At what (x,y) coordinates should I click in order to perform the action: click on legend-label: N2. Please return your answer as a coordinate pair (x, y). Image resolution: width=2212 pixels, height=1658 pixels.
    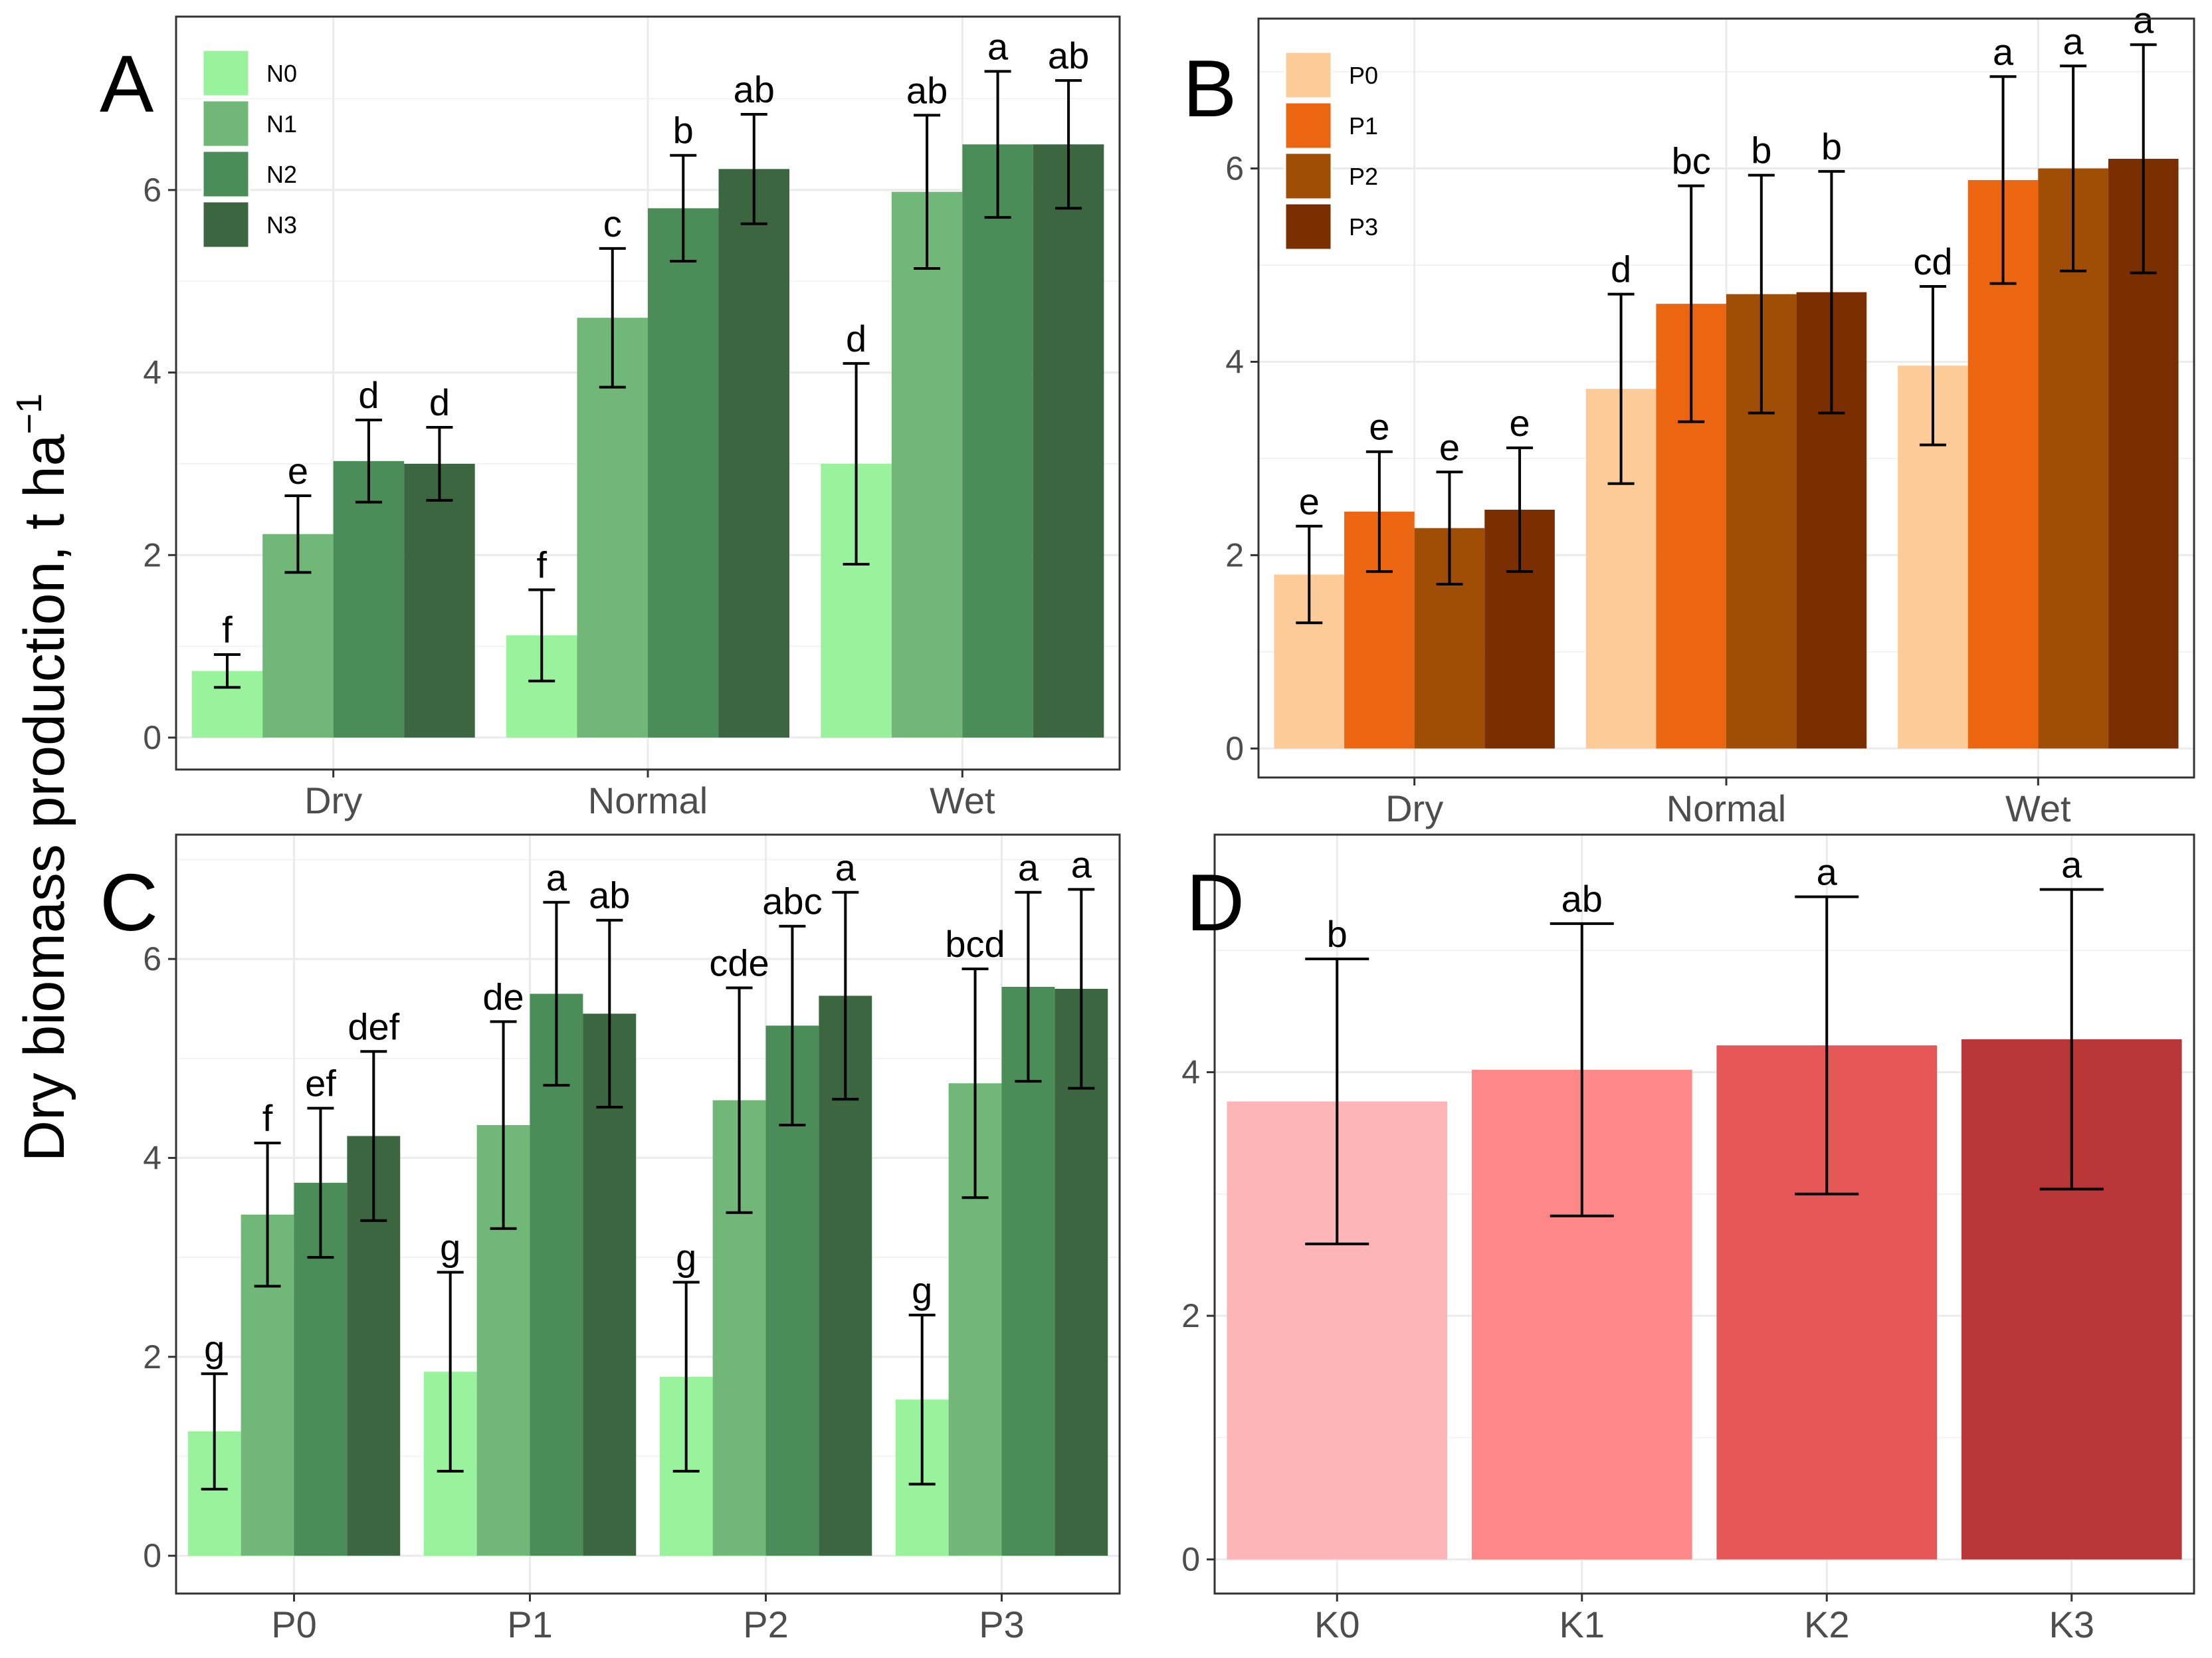
    Looking at the image, I should click on (281, 174).